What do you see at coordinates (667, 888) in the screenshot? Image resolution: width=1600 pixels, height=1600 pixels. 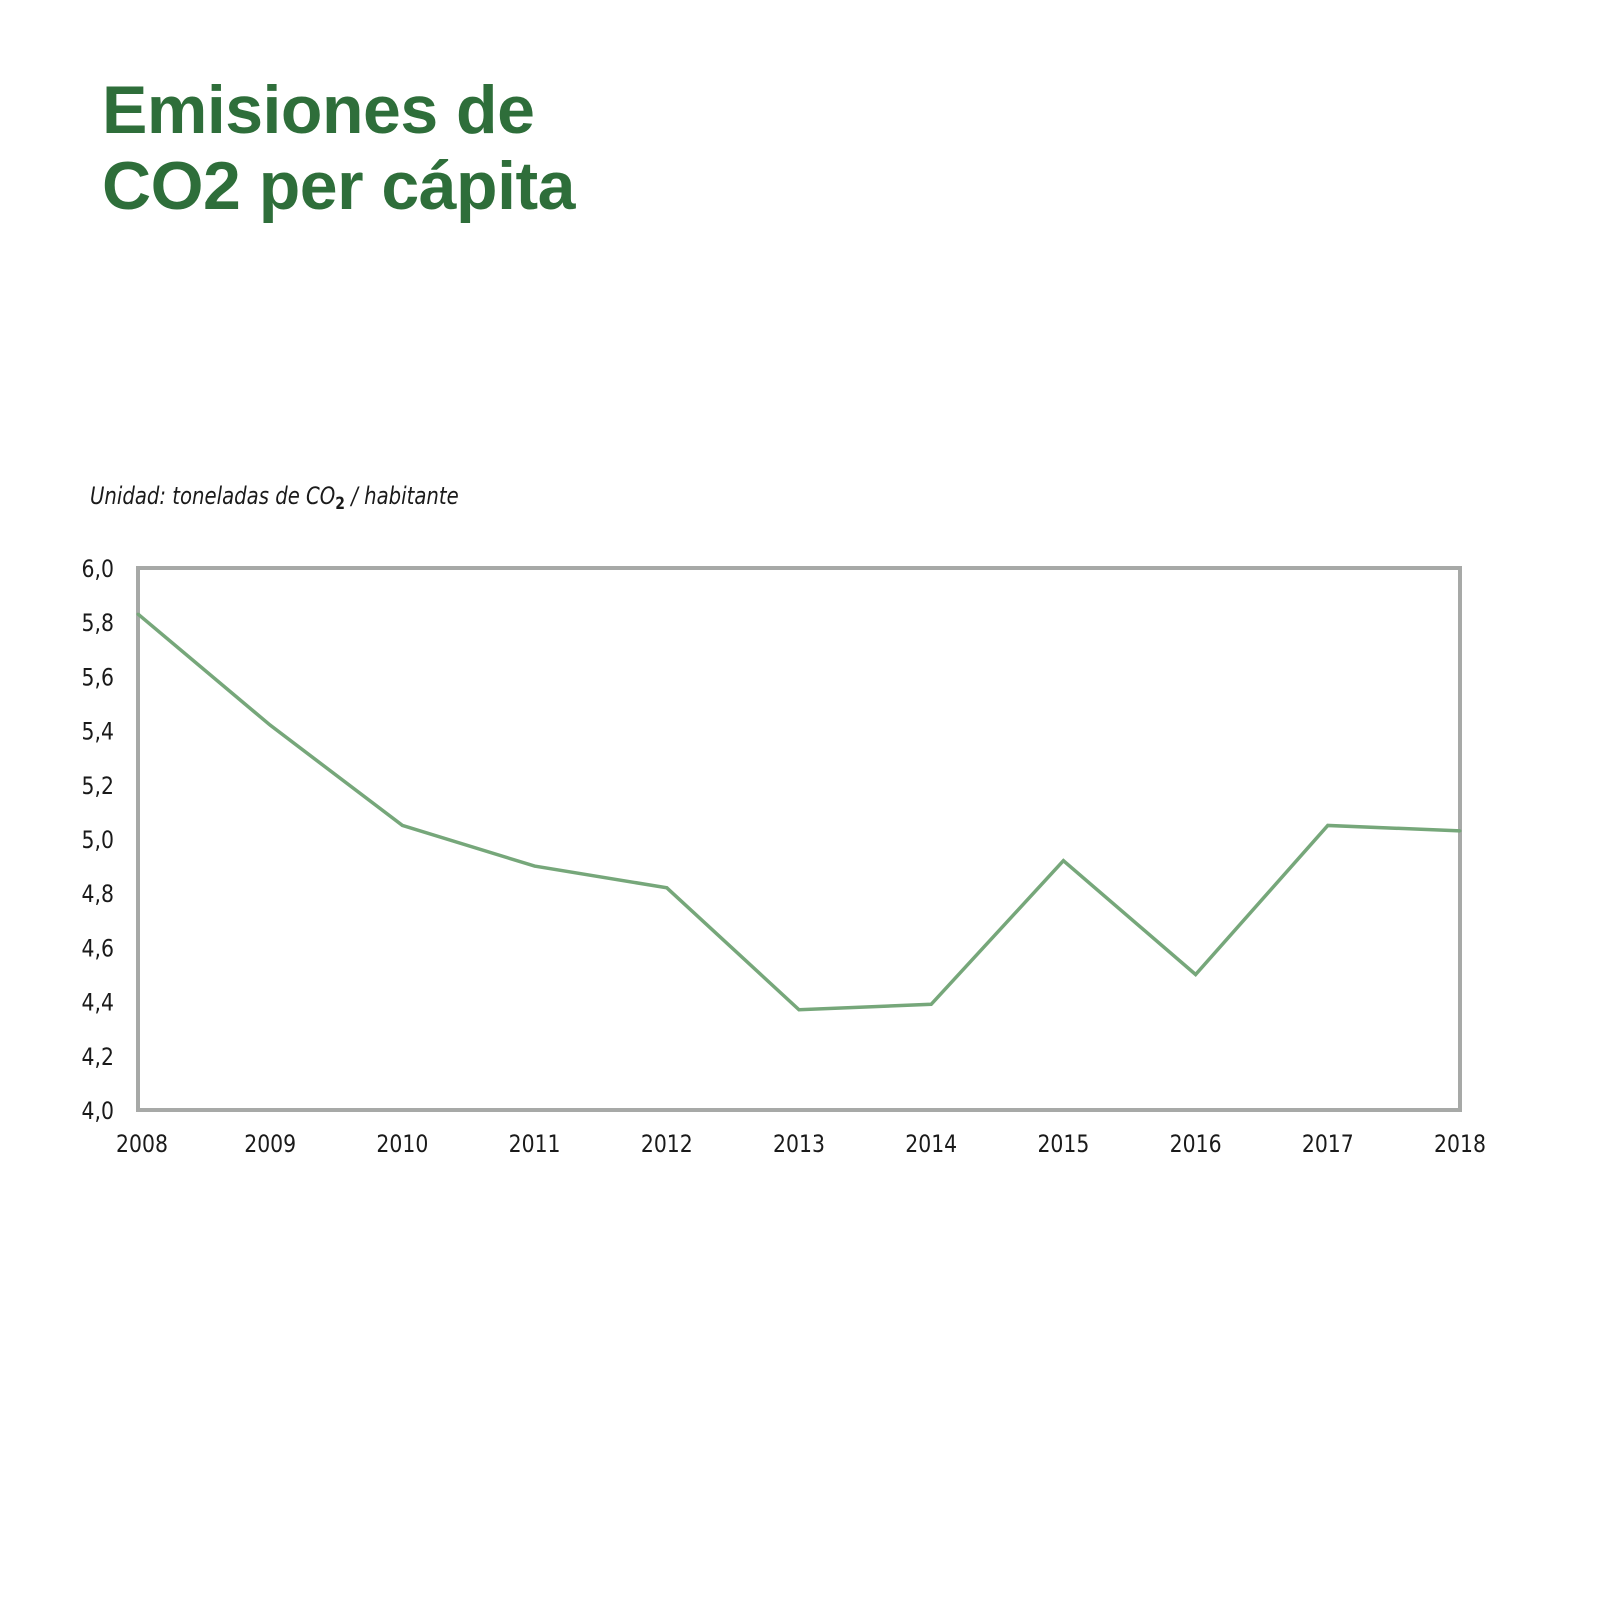 I see `data-point-2012` at bounding box center [667, 888].